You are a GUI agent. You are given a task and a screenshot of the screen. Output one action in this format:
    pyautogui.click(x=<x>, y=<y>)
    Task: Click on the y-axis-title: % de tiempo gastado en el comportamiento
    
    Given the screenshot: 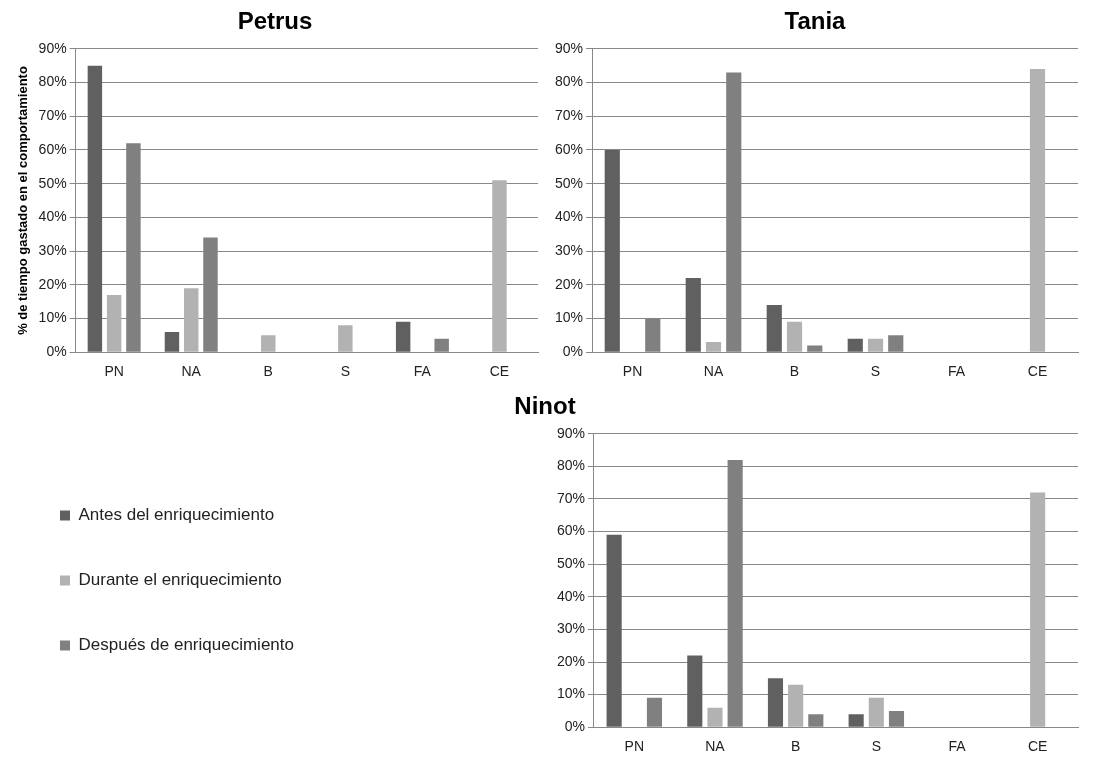 What is the action you would take?
    pyautogui.click(x=23, y=200)
    